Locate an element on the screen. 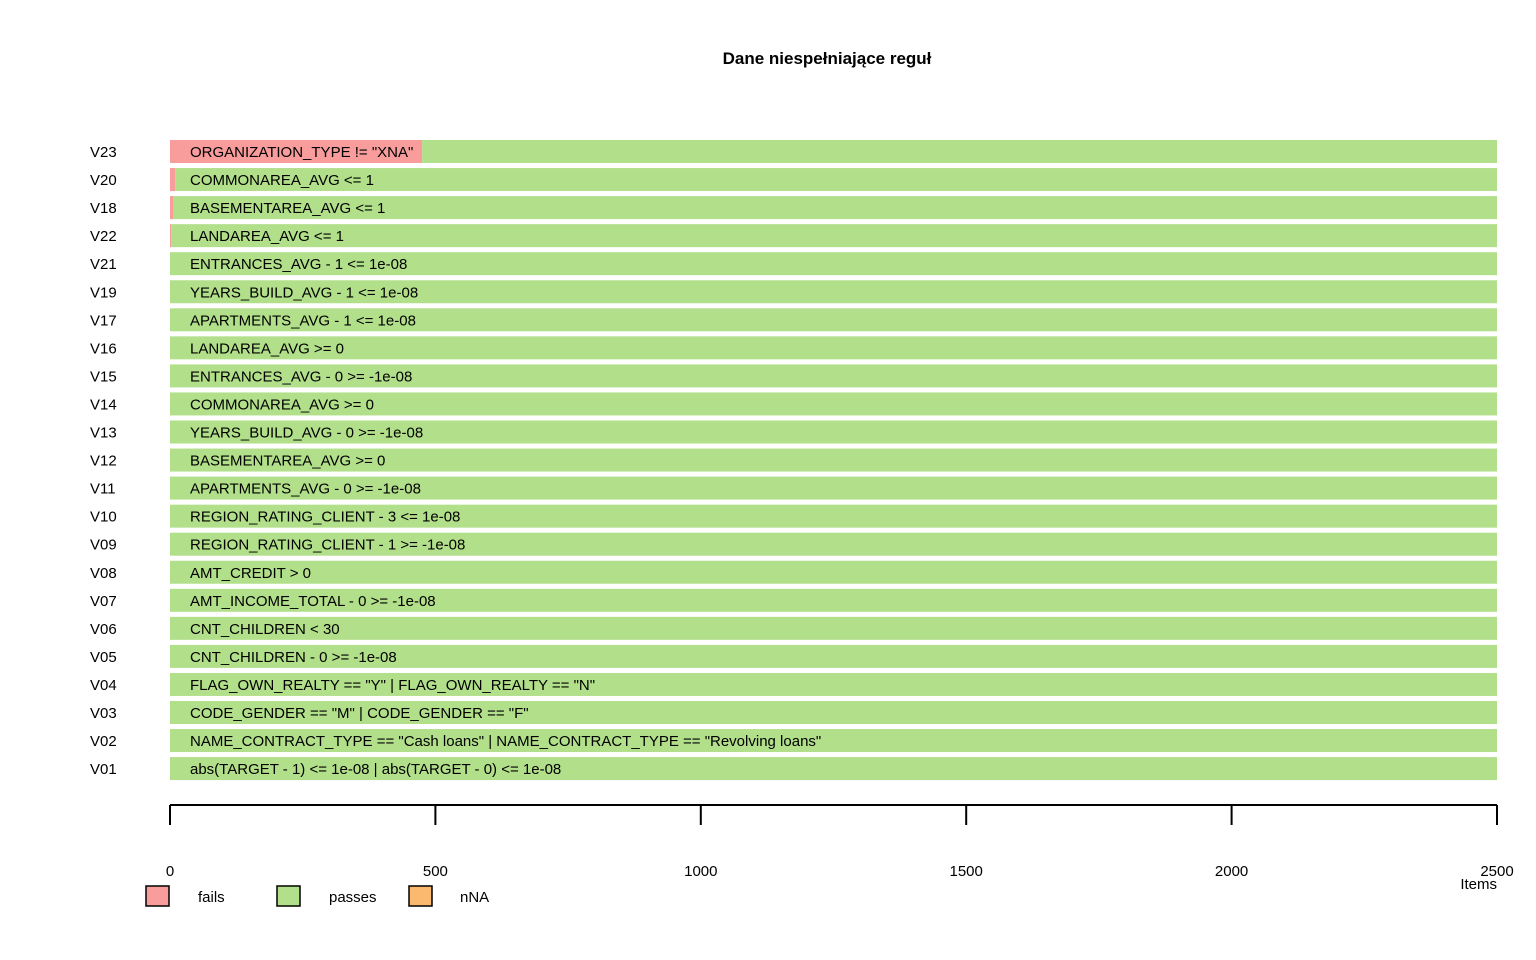  row-id-label: V20 is located at coordinates (103, 180).